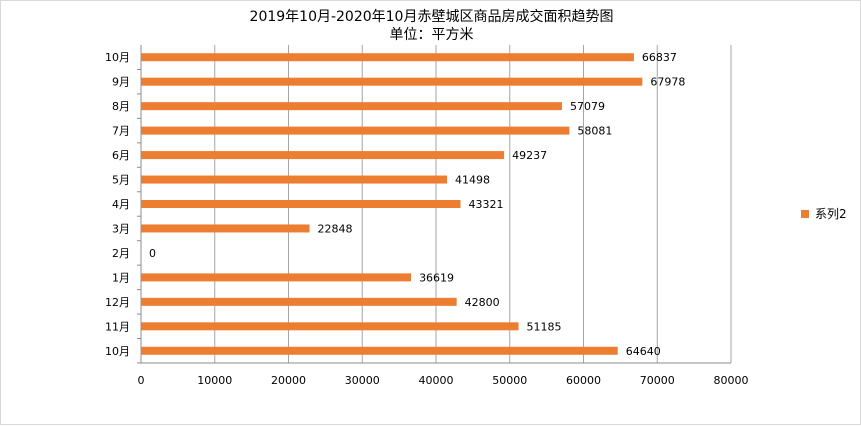  I want to click on y-tick-label: 1月, so click(121, 277).